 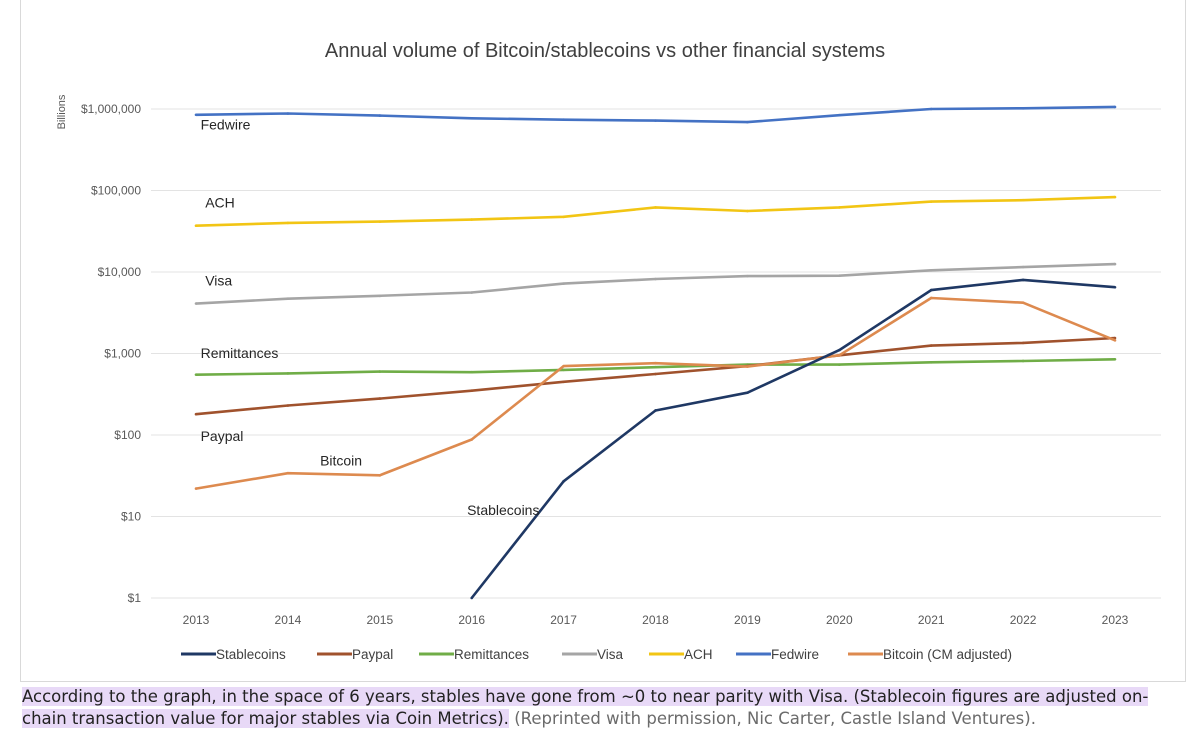 I want to click on x-tick-label: 2021, so click(x=931, y=620).